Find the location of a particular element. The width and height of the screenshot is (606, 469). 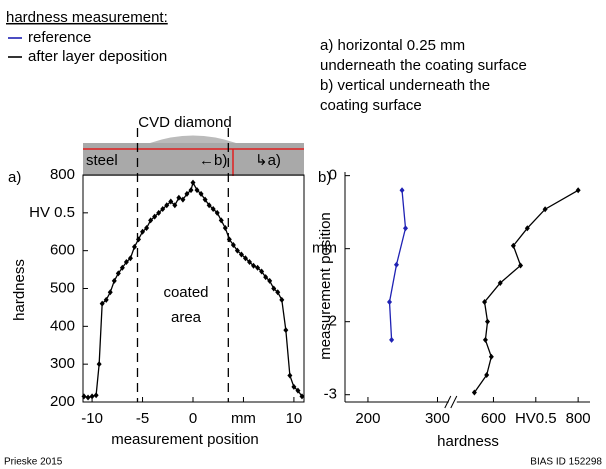

y-tick-label: 800 is located at coordinates (62, 174).